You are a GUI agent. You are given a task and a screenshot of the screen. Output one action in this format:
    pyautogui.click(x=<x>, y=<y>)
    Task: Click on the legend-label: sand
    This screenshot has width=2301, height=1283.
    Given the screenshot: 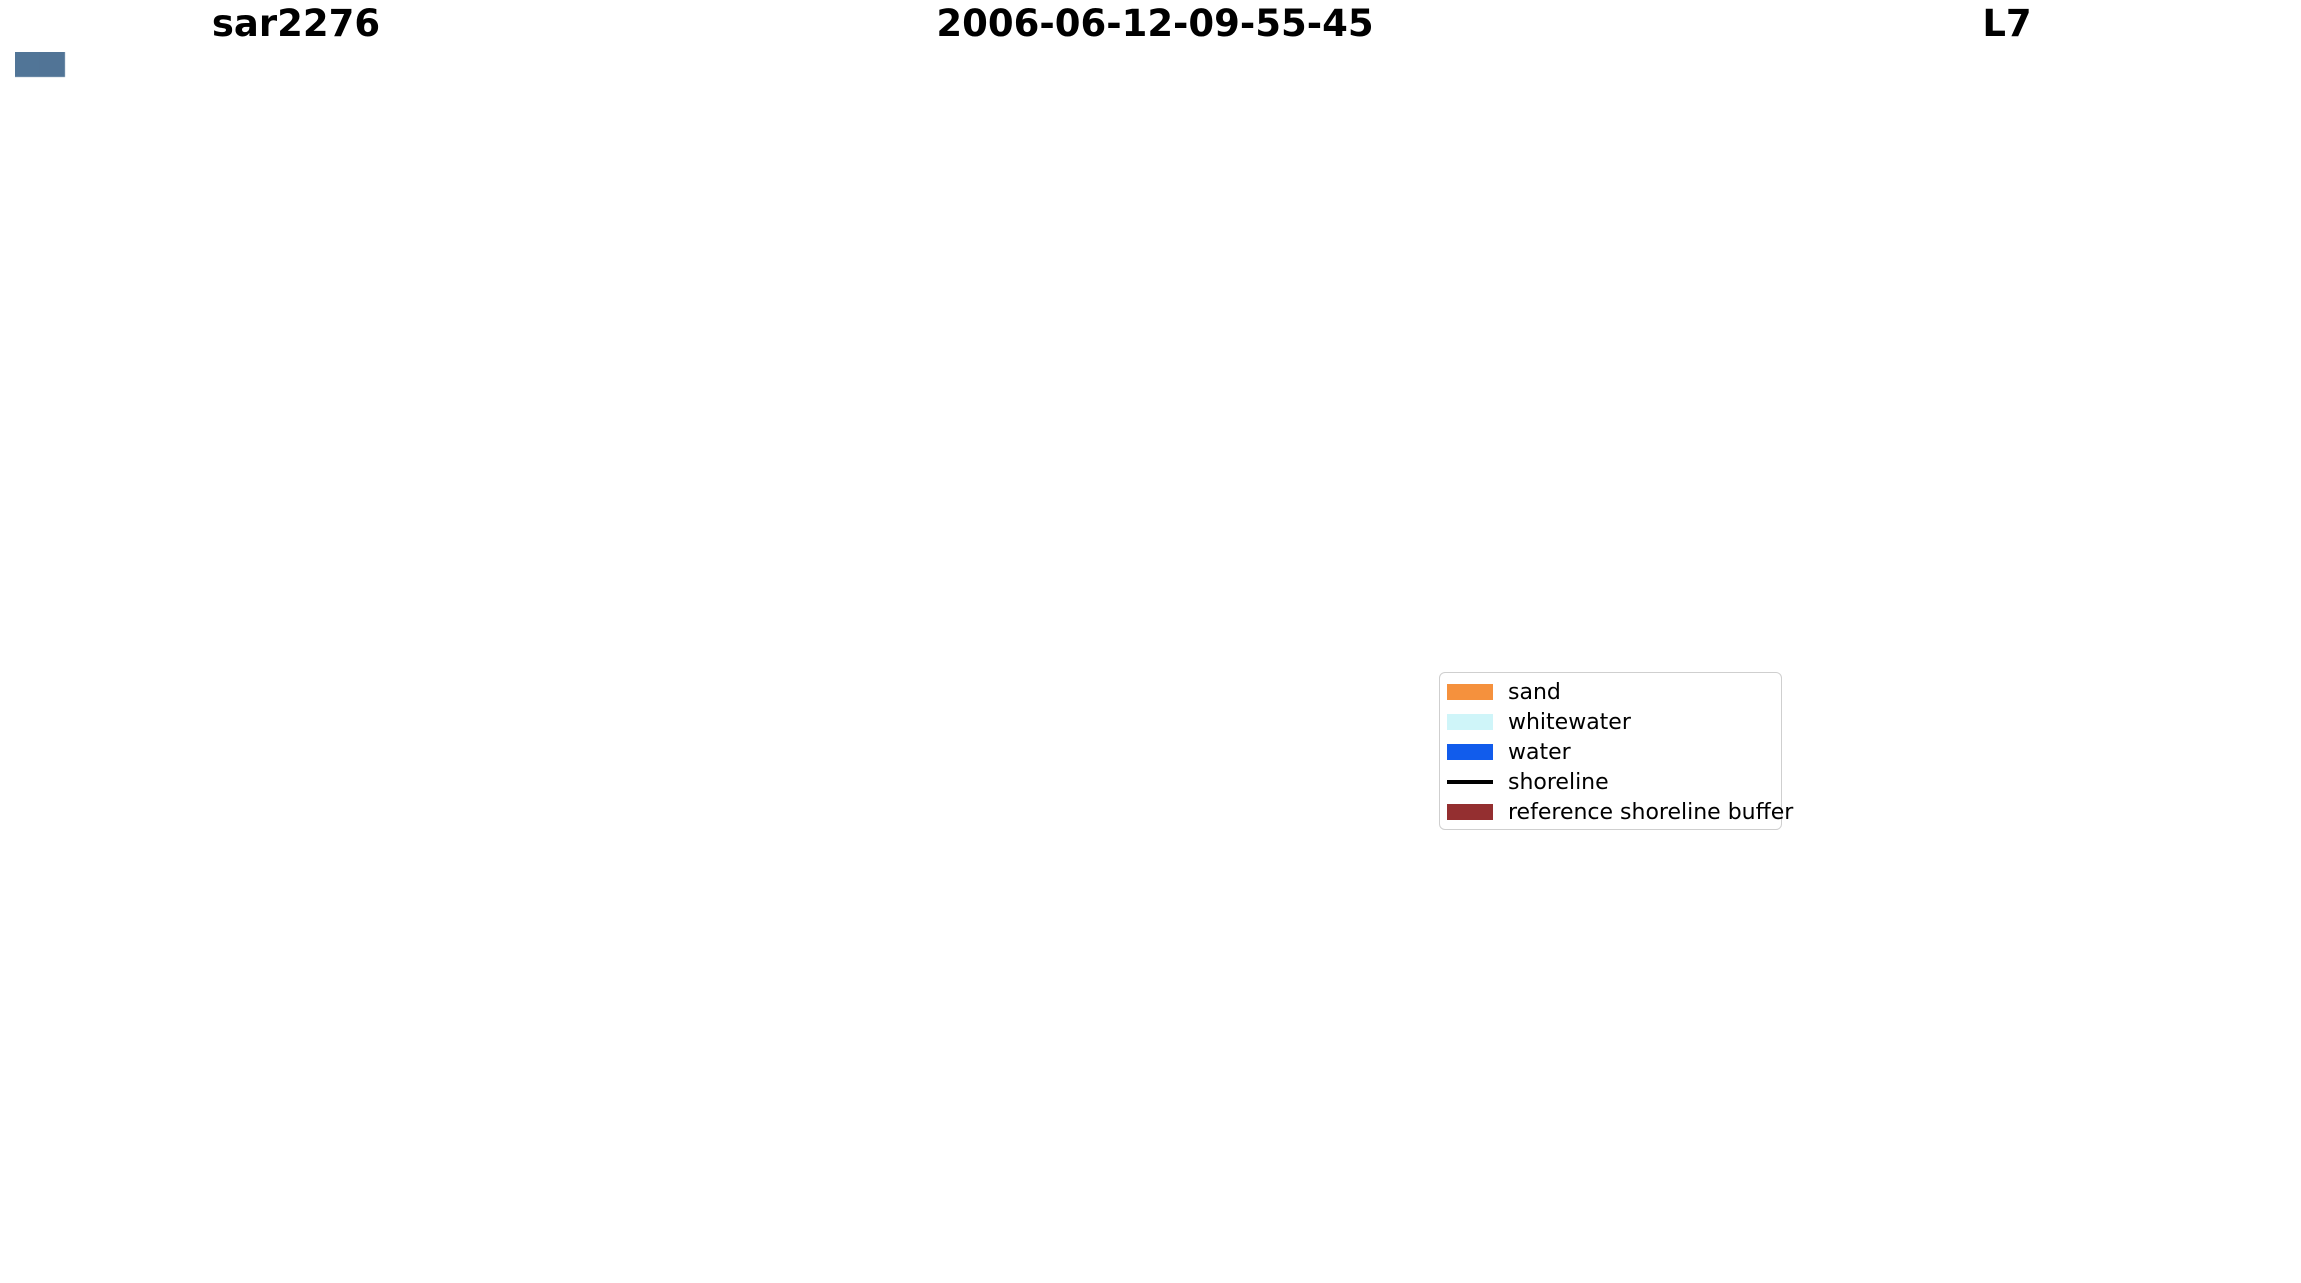 What is the action you would take?
    pyautogui.click(x=1534, y=692)
    